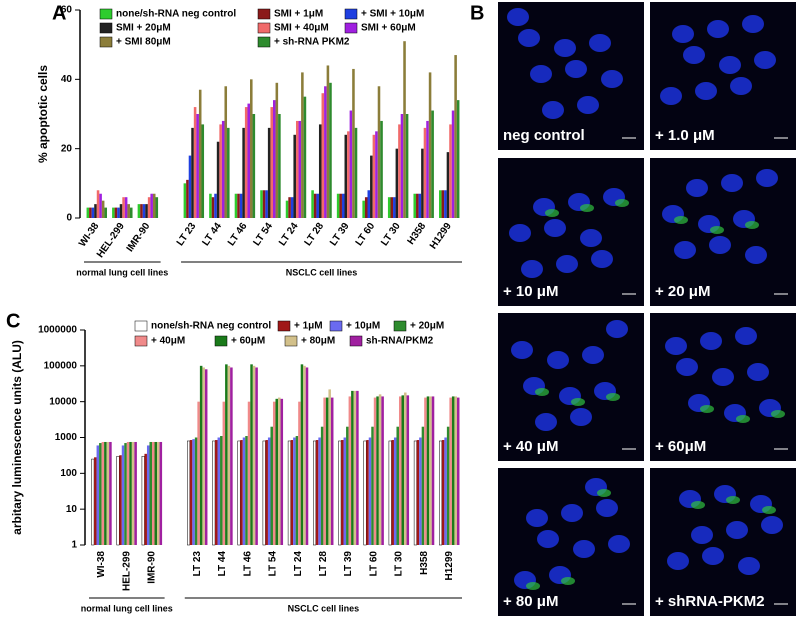  I want to click on micrograph-label: + 80 μM, so click(530, 601).